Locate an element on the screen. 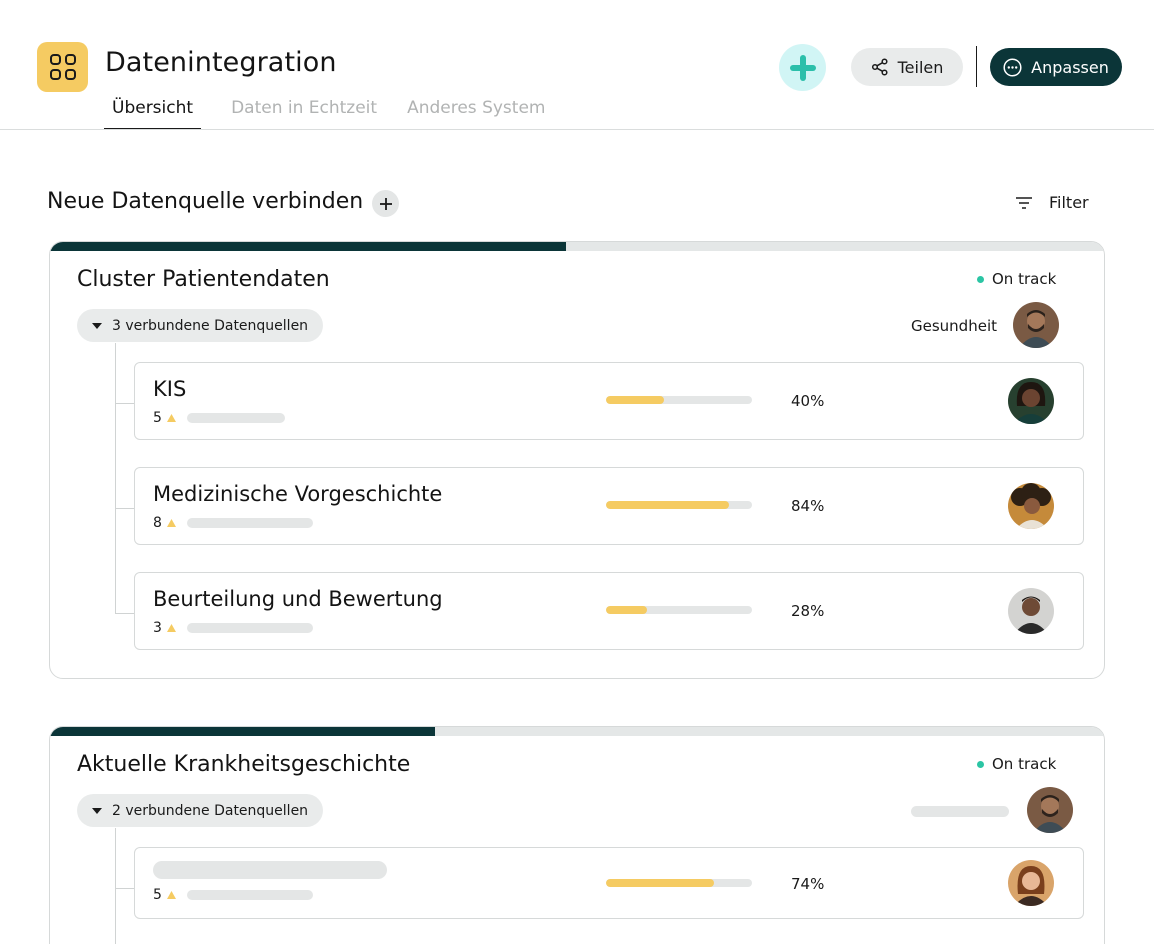  data-source-row: Beurteilung und Bewertung 3 28% is located at coordinates (609, 611).